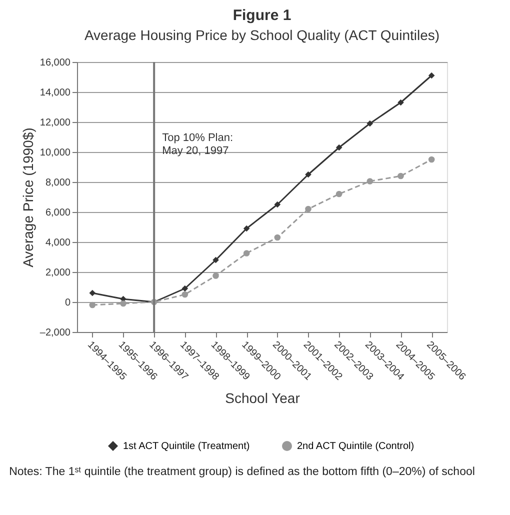  Describe the element at coordinates (58, 213) in the screenshot. I see `y-tick-label: 6,000` at that location.